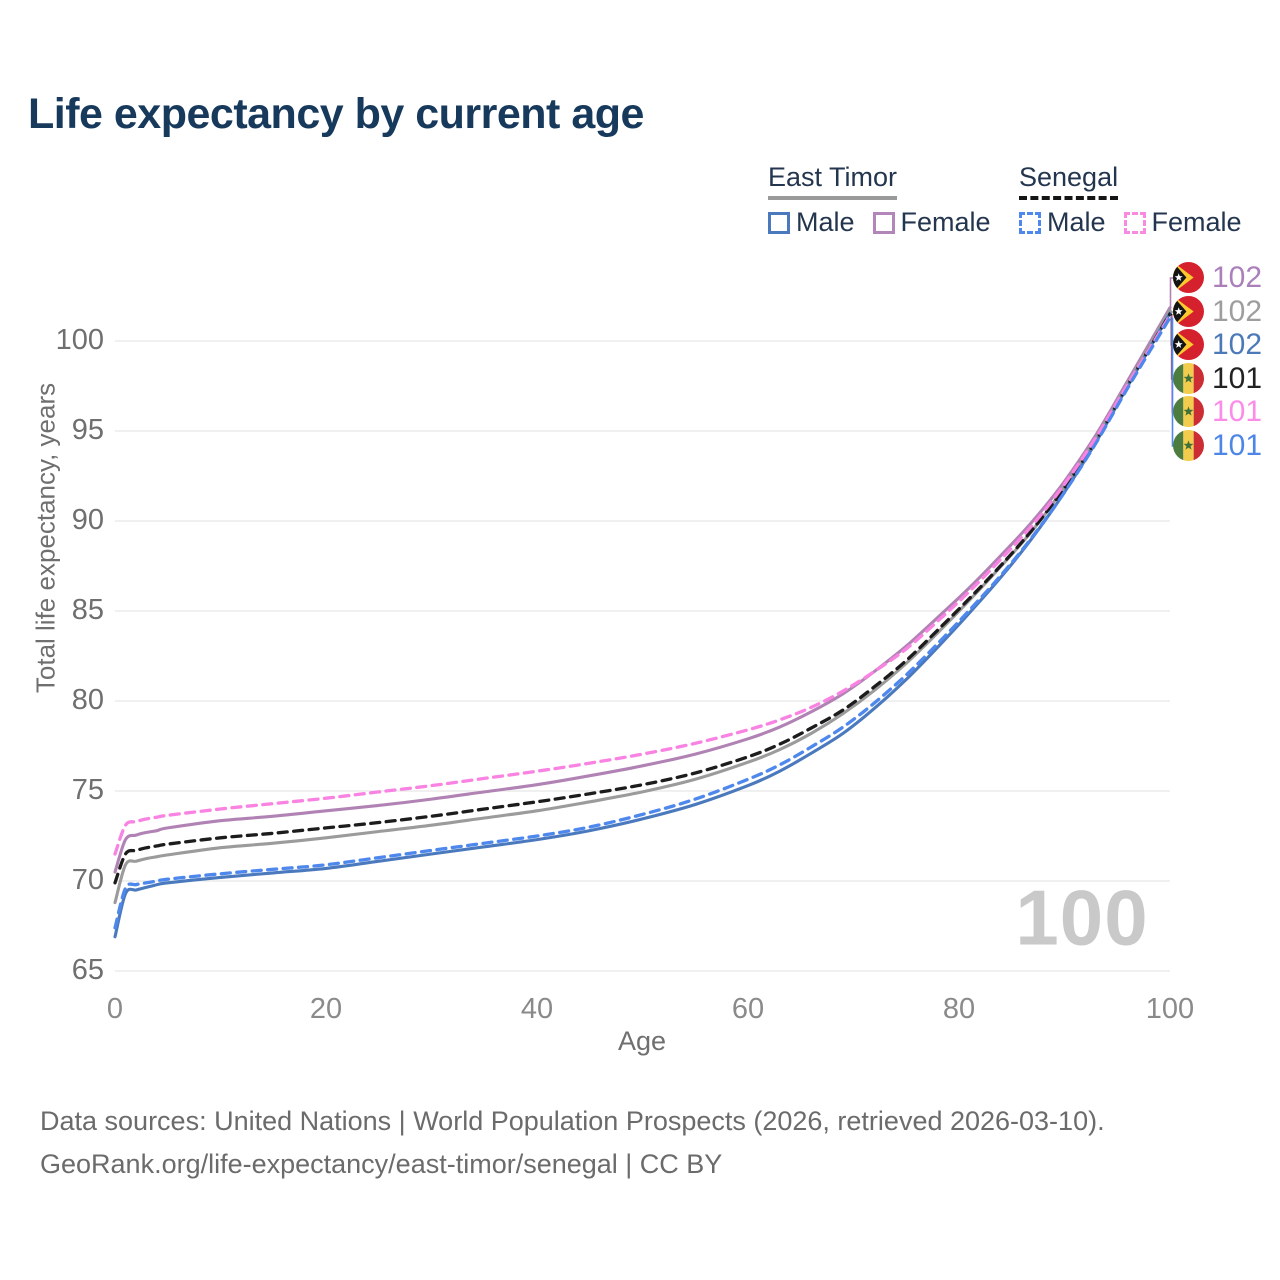 The width and height of the screenshot is (1280, 1280). I want to click on legend-group-senegal: Senegal Male Female, so click(1139, 199).